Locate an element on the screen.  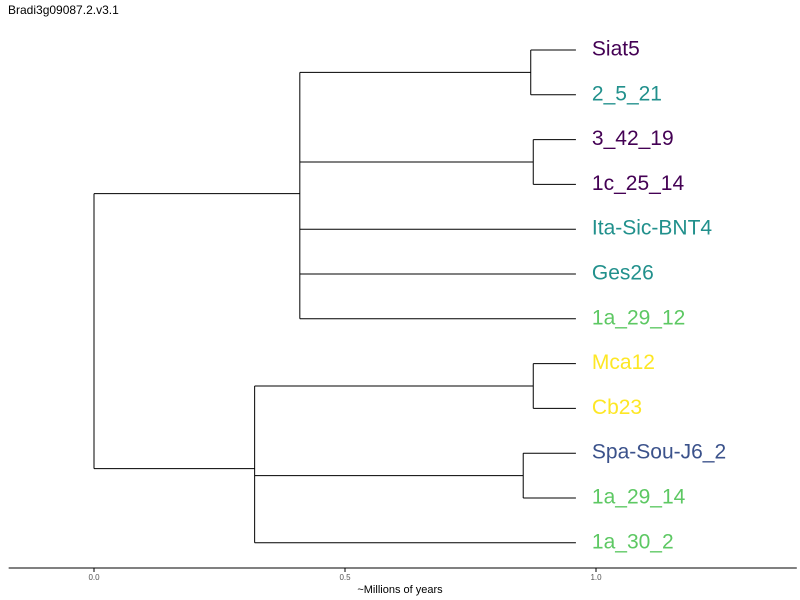
x-axis-tick-label: 0.0 is located at coordinates (94, 577).